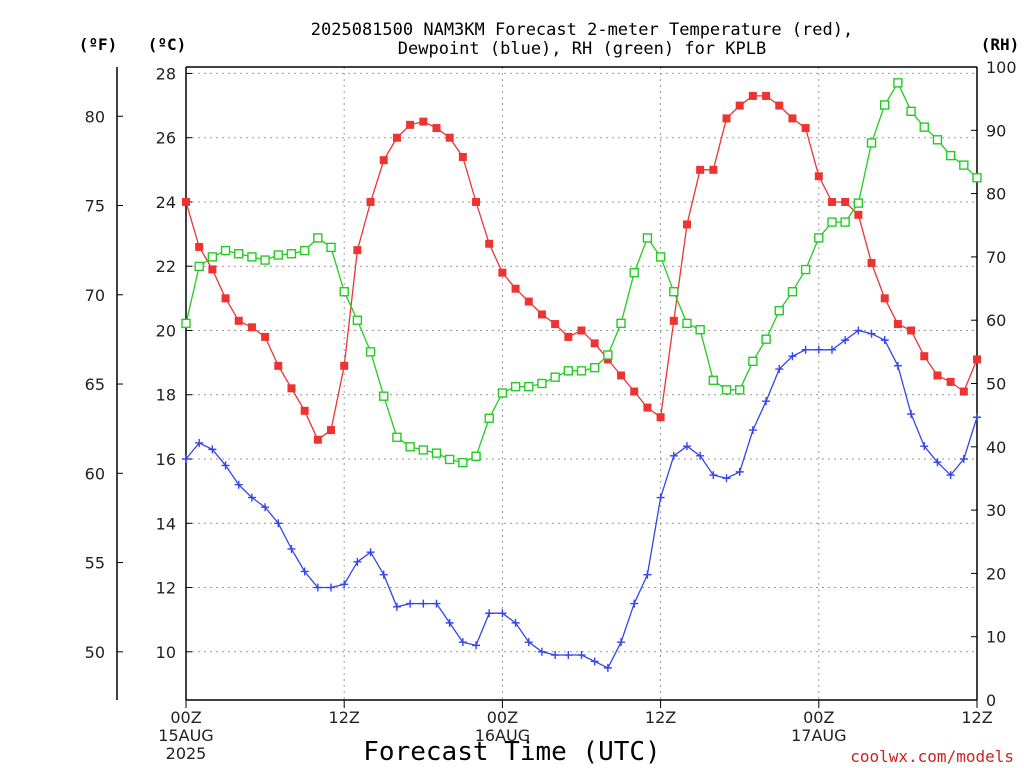 The width and height of the screenshot is (1024, 768). I want to click on credit-text: coolwx.com/models, so click(932, 756).